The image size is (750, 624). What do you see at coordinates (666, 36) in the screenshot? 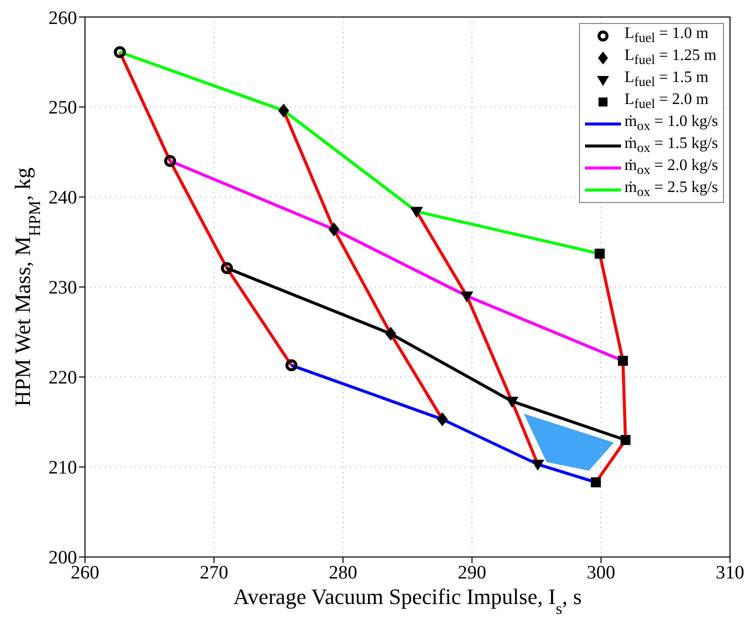
I see `legend-label: L$_{fuel}$ = 1.0 m` at bounding box center [666, 36].